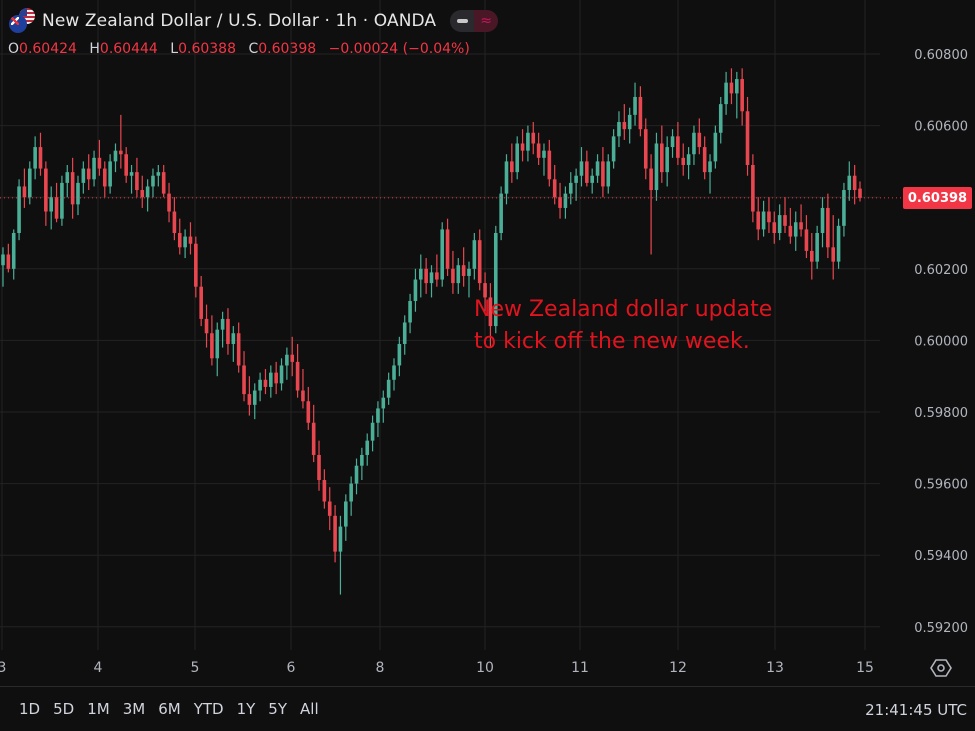 This screenshot has height=731, width=975. What do you see at coordinates (580, 668) in the screenshot?
I see `date-tick: 11` at bounding box center [580, 668].